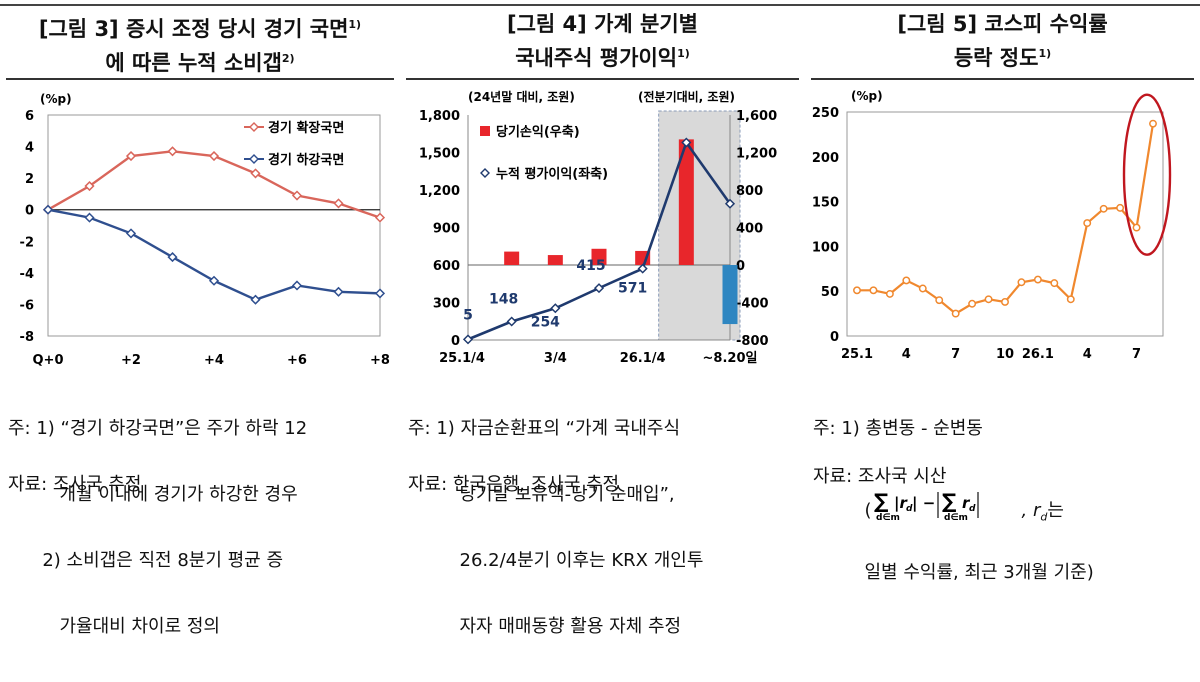 This screenshot has height=682, width=1200. What do you see at coordinates (158, 428) in the screenshot?
I see `note-line: 주: 1) “경기 하강국면”은 주가 하락 12` at bounding box center [158, 428].